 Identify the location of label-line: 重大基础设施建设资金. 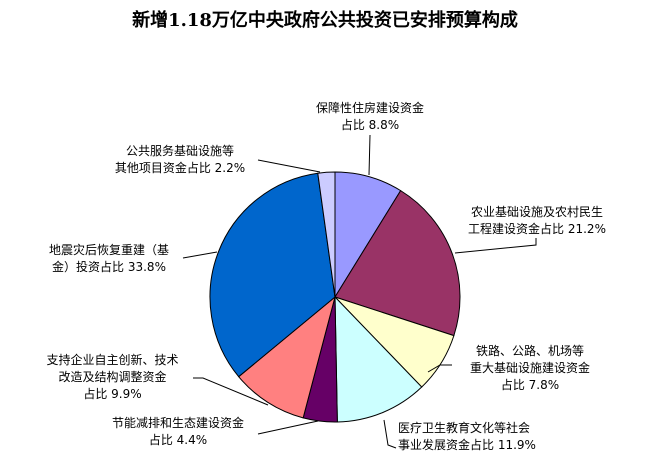
(529, 368).